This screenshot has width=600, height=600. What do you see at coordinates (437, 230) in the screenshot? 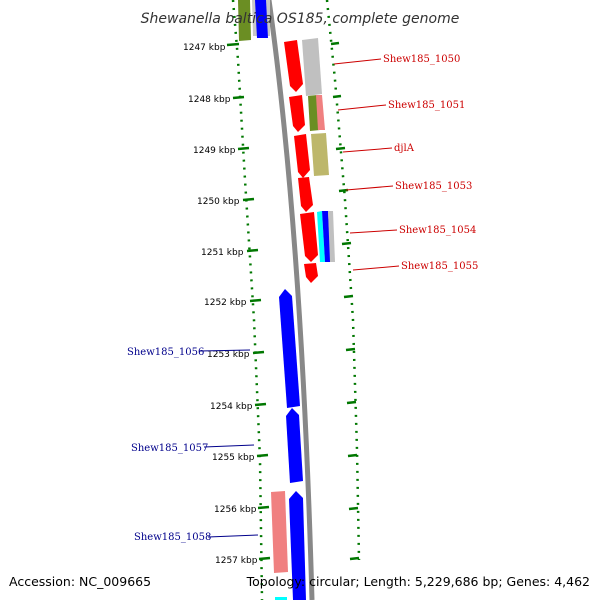
I see `gene-label-shew185-1054: Shew185_1054` at bounding box center [437, 230].